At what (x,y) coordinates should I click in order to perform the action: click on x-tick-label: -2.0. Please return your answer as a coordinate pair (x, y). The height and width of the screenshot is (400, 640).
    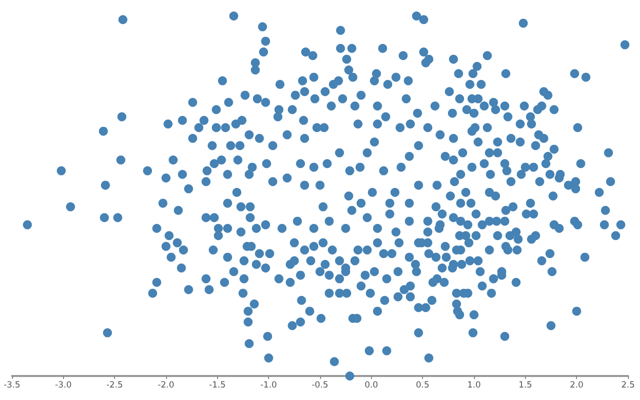
    Looking at the image, I should click on (166, 385).